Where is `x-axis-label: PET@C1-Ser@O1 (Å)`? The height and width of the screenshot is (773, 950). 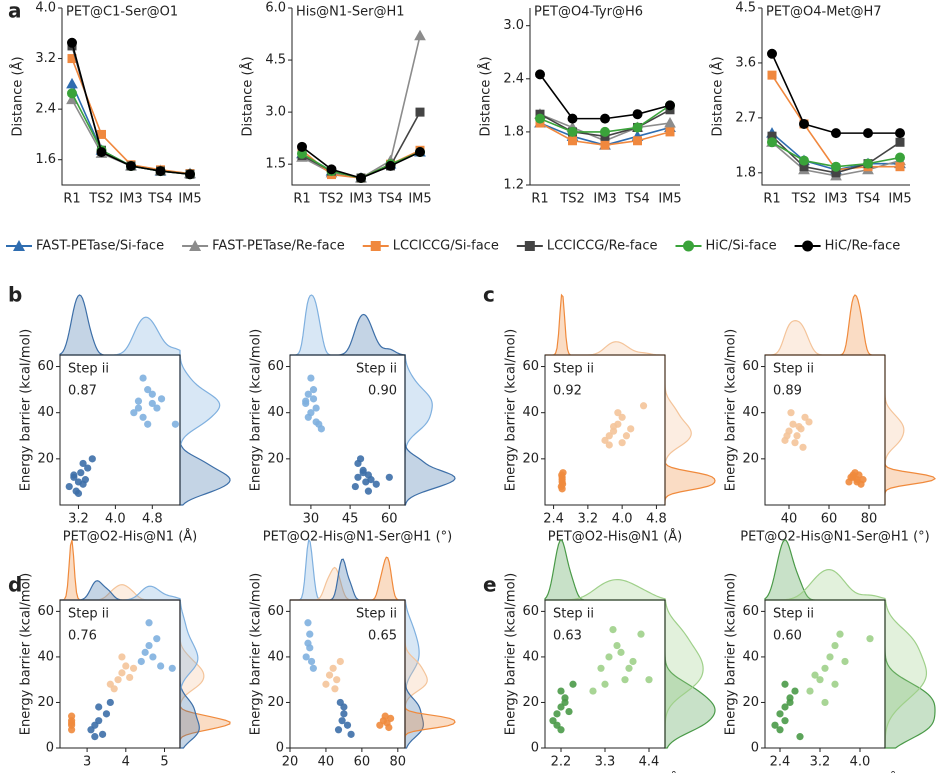 x-axis-label: PET@C1-Ser@O1 (Å) is located at coordinates (834, 772).